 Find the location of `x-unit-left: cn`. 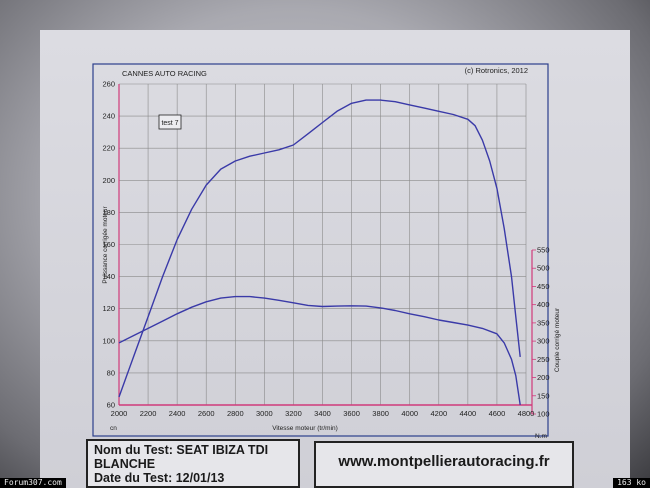

x-unit-left: cn is located at coordinates (113, 428).